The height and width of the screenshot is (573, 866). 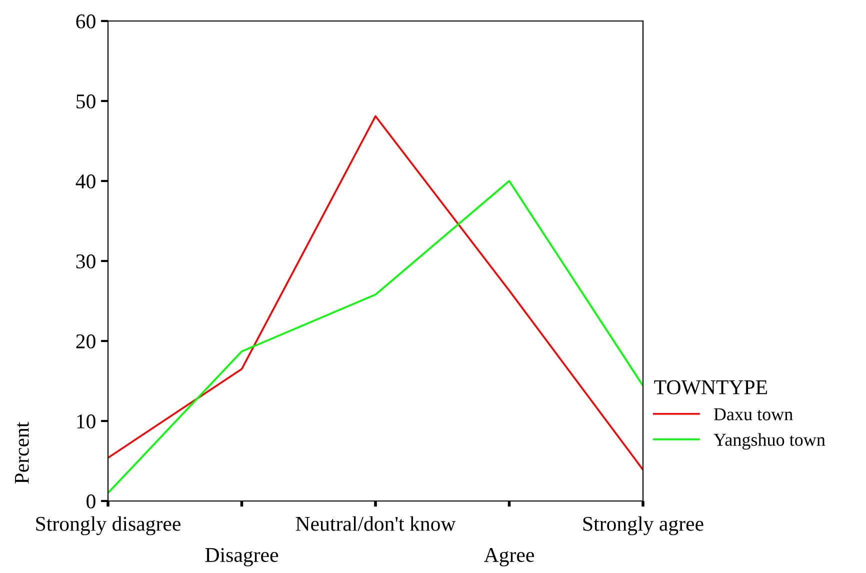 I want to click on y-tick-label: 40, so click(x=86, y=181).